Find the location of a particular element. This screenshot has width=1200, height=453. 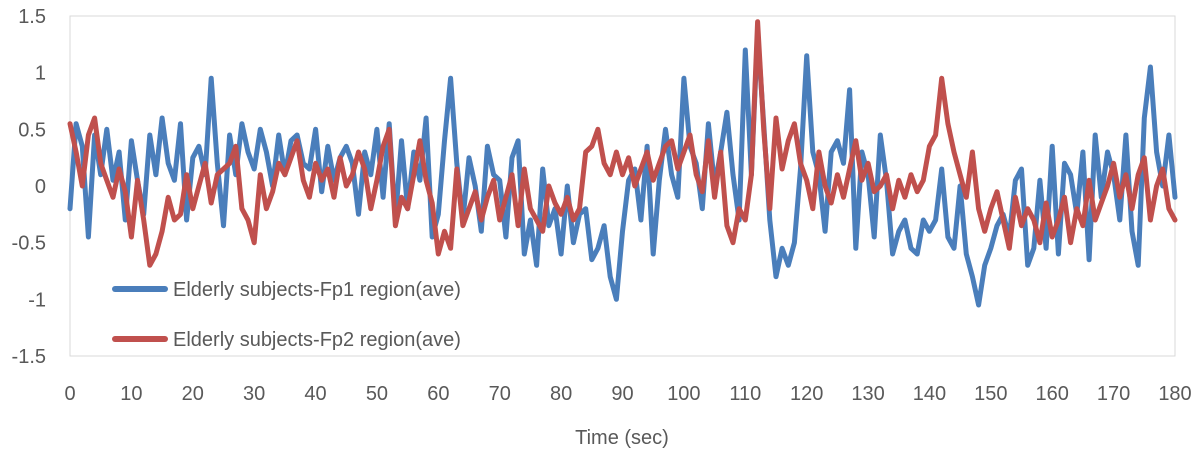

x-tick-label: 40 is located at coordinates (315, 394).